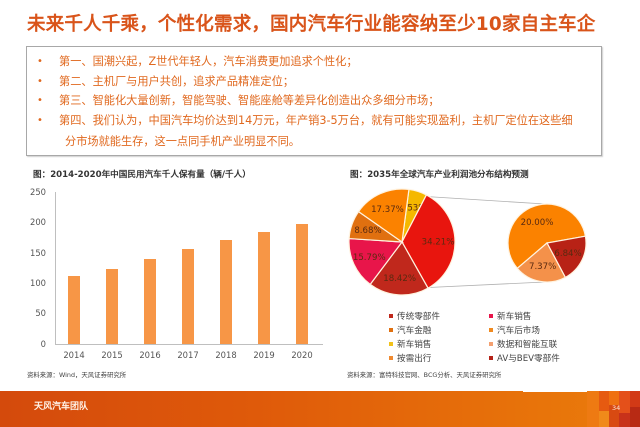  Describe the element at coordinates (74, 355) in the screenshot. I see `x-tick: 2014` at that location.